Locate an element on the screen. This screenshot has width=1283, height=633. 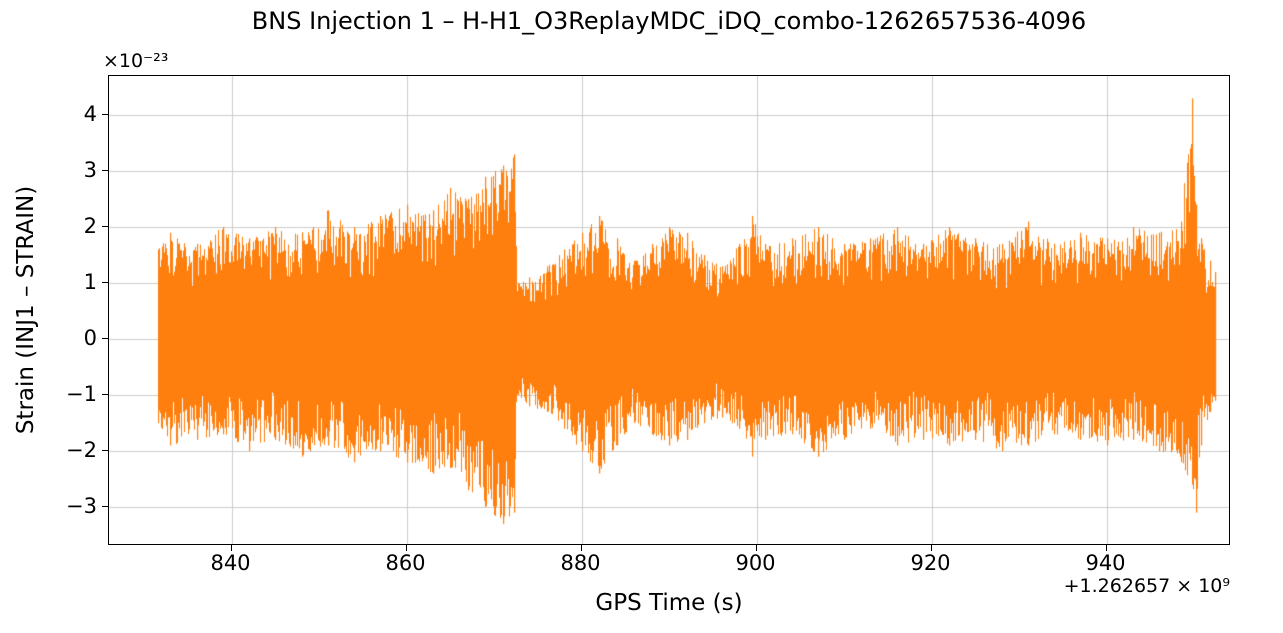
y-axis-label: Strain (INJ1 – STRAIN) is located at coordinates (26, 310).